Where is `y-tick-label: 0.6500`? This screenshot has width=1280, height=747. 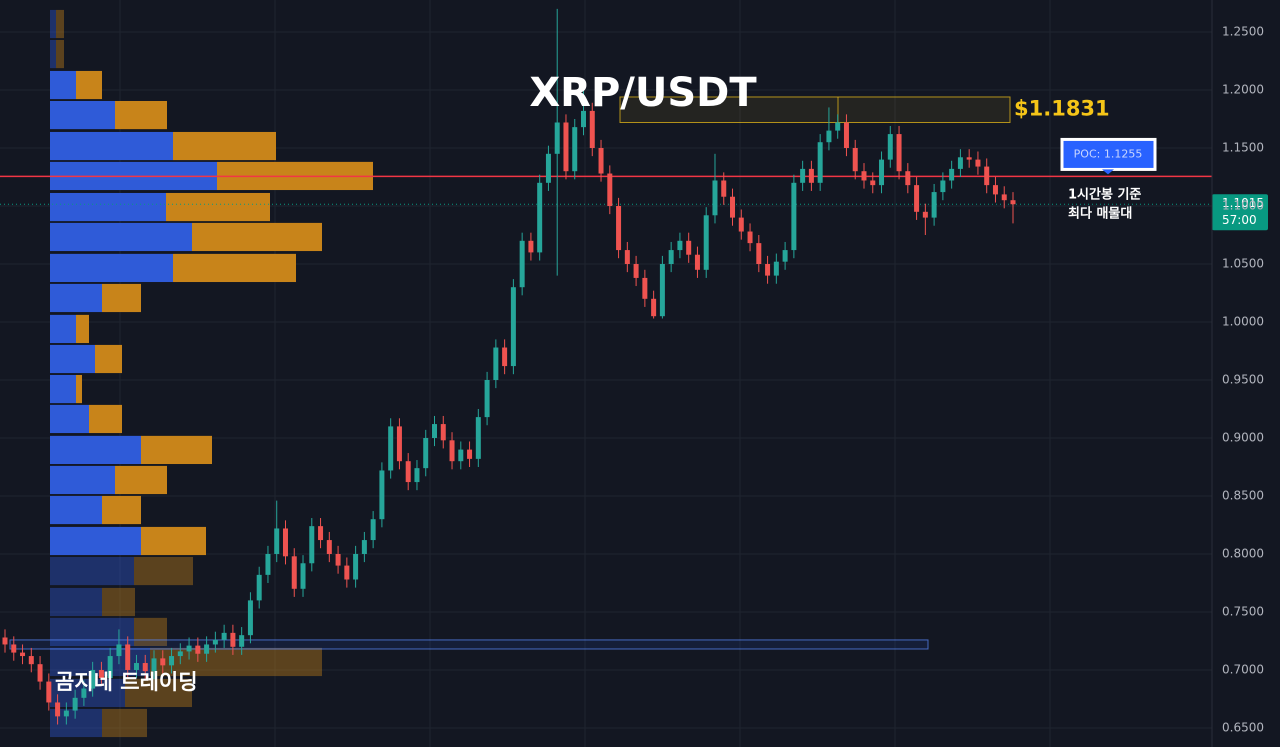
y-tick-label: 0.6500 is located at coordinates (1243, 727).